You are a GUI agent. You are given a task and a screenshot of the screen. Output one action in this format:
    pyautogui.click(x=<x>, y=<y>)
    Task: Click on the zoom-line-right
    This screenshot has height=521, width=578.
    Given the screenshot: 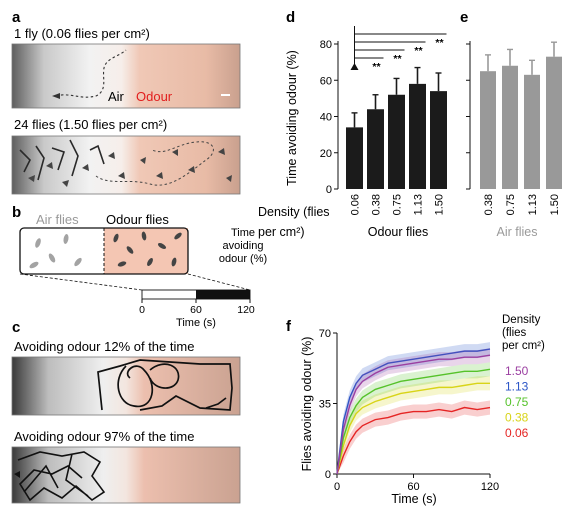 What is the action you would take?
    pyautogui.click(x=219, y=282)
    